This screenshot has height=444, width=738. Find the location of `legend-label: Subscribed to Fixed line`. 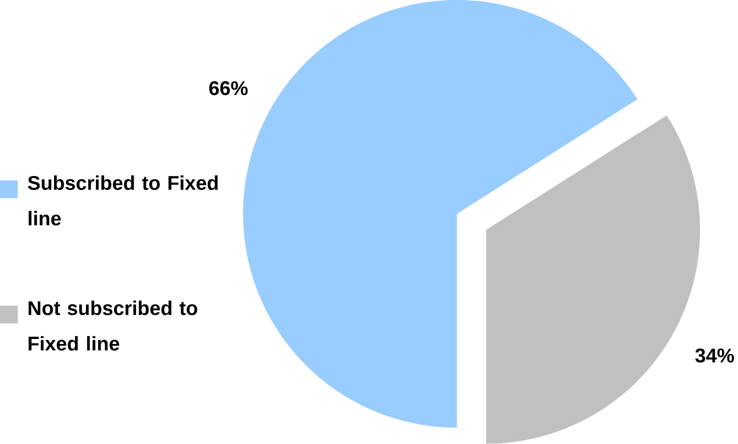

legend-label: Subscribed to Fixed line is located at coordinates (123, 201).